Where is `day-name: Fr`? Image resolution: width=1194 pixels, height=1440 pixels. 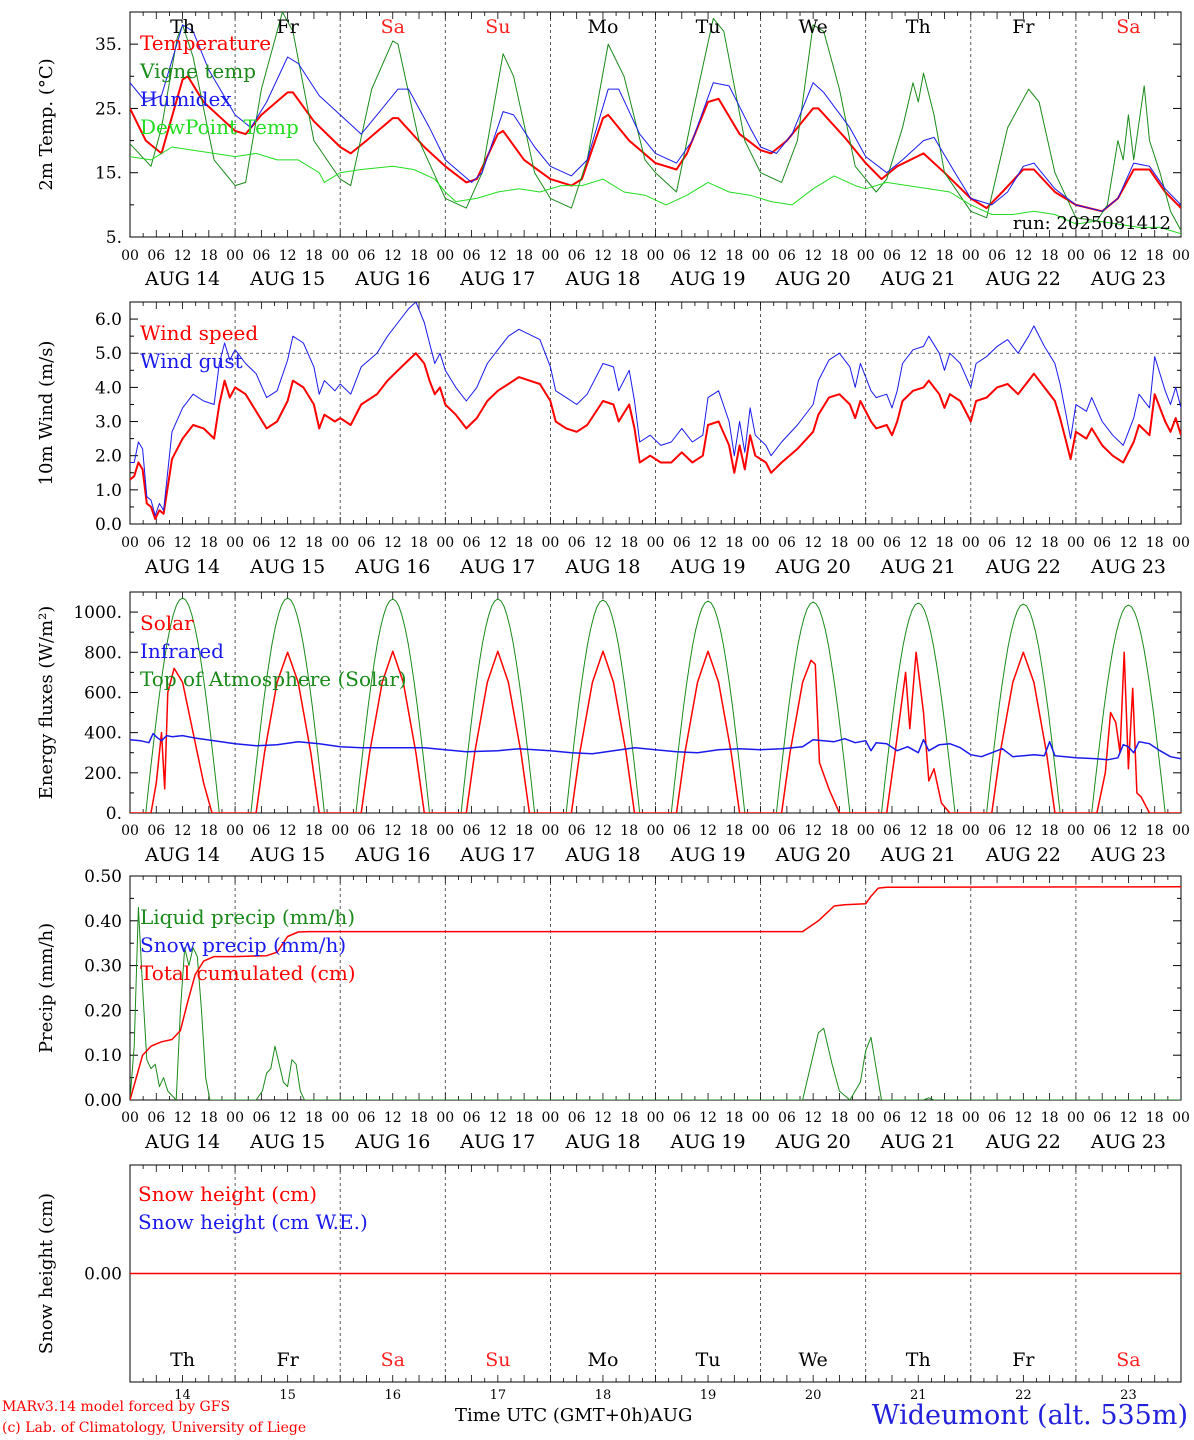
day-name: Fr is located at coordinates (1023, 1360).